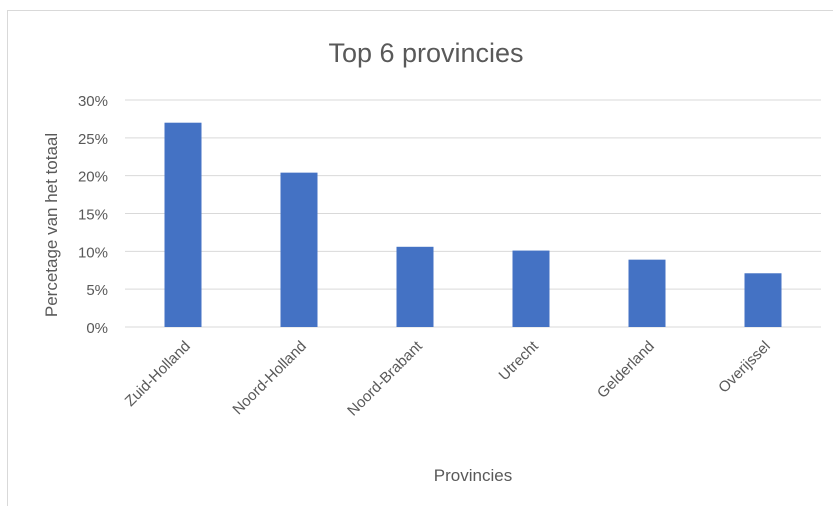 This screenshot has width=834, height=507. What do you see at coordinates (473, 475) in the screenshot?
I see `x-axis-label: Provincies` at bounding box center [473, 475].